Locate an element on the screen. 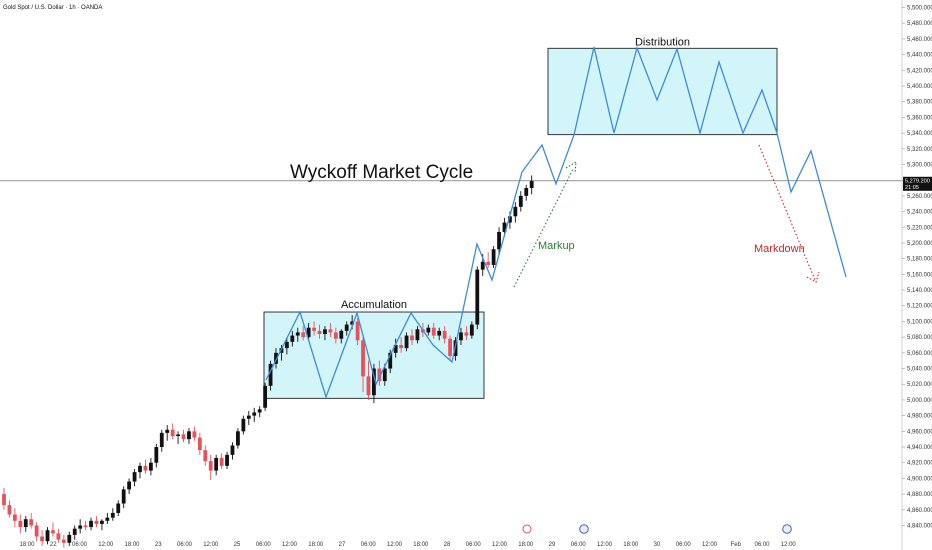 The height and width of the screenshot is (550, 932). event-markers is located at coordinates (657, 529).